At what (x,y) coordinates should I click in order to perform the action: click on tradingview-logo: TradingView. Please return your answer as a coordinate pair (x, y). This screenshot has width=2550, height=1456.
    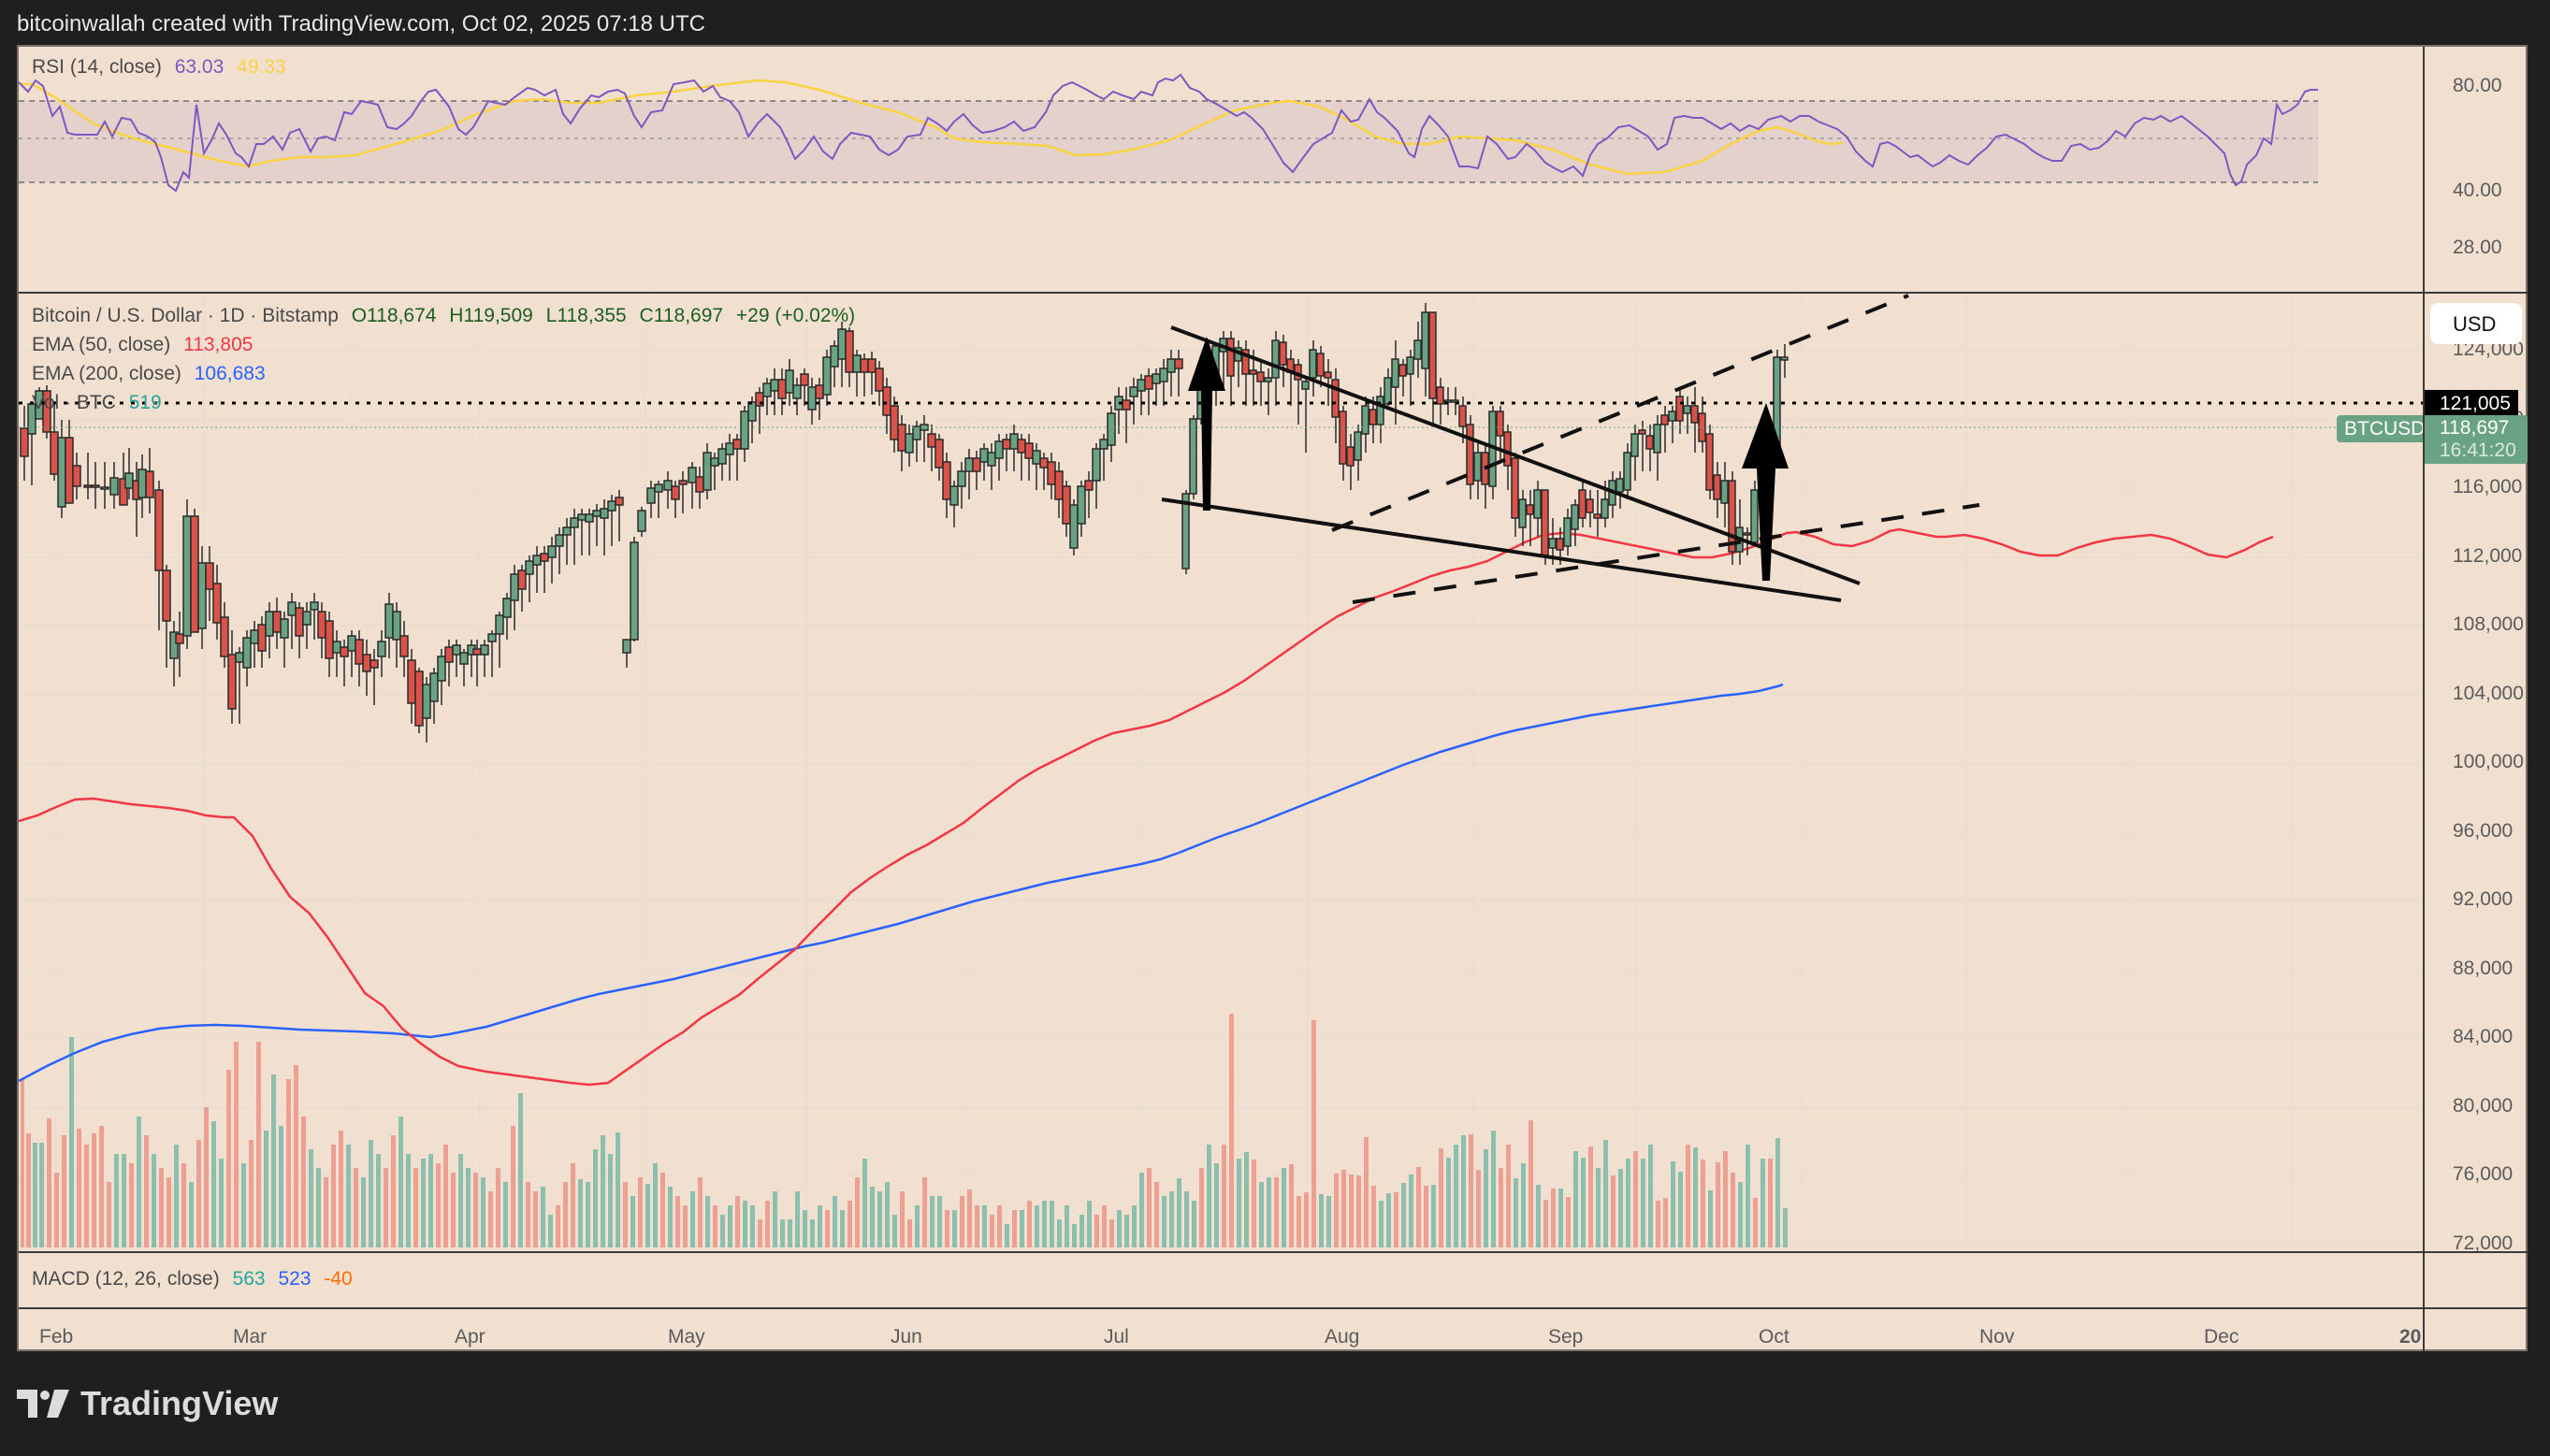
    Looking at the image, I should click on (147, 1403).